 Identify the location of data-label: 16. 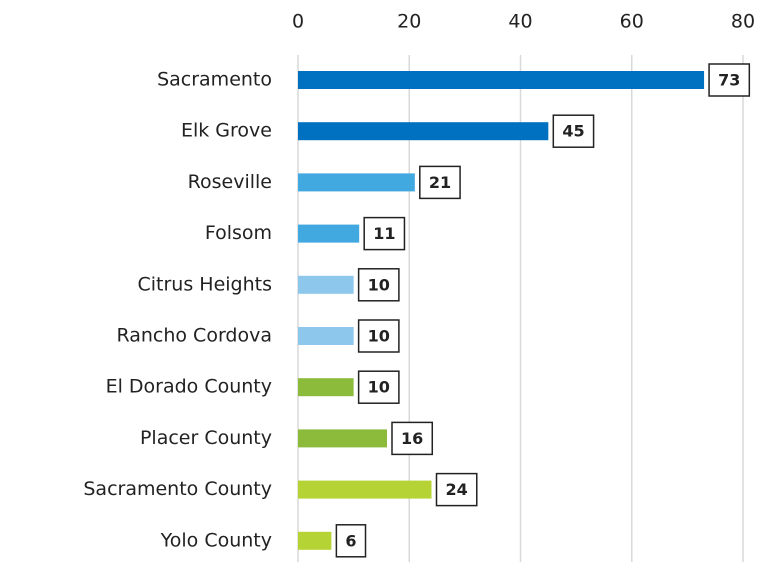
(412, 438).